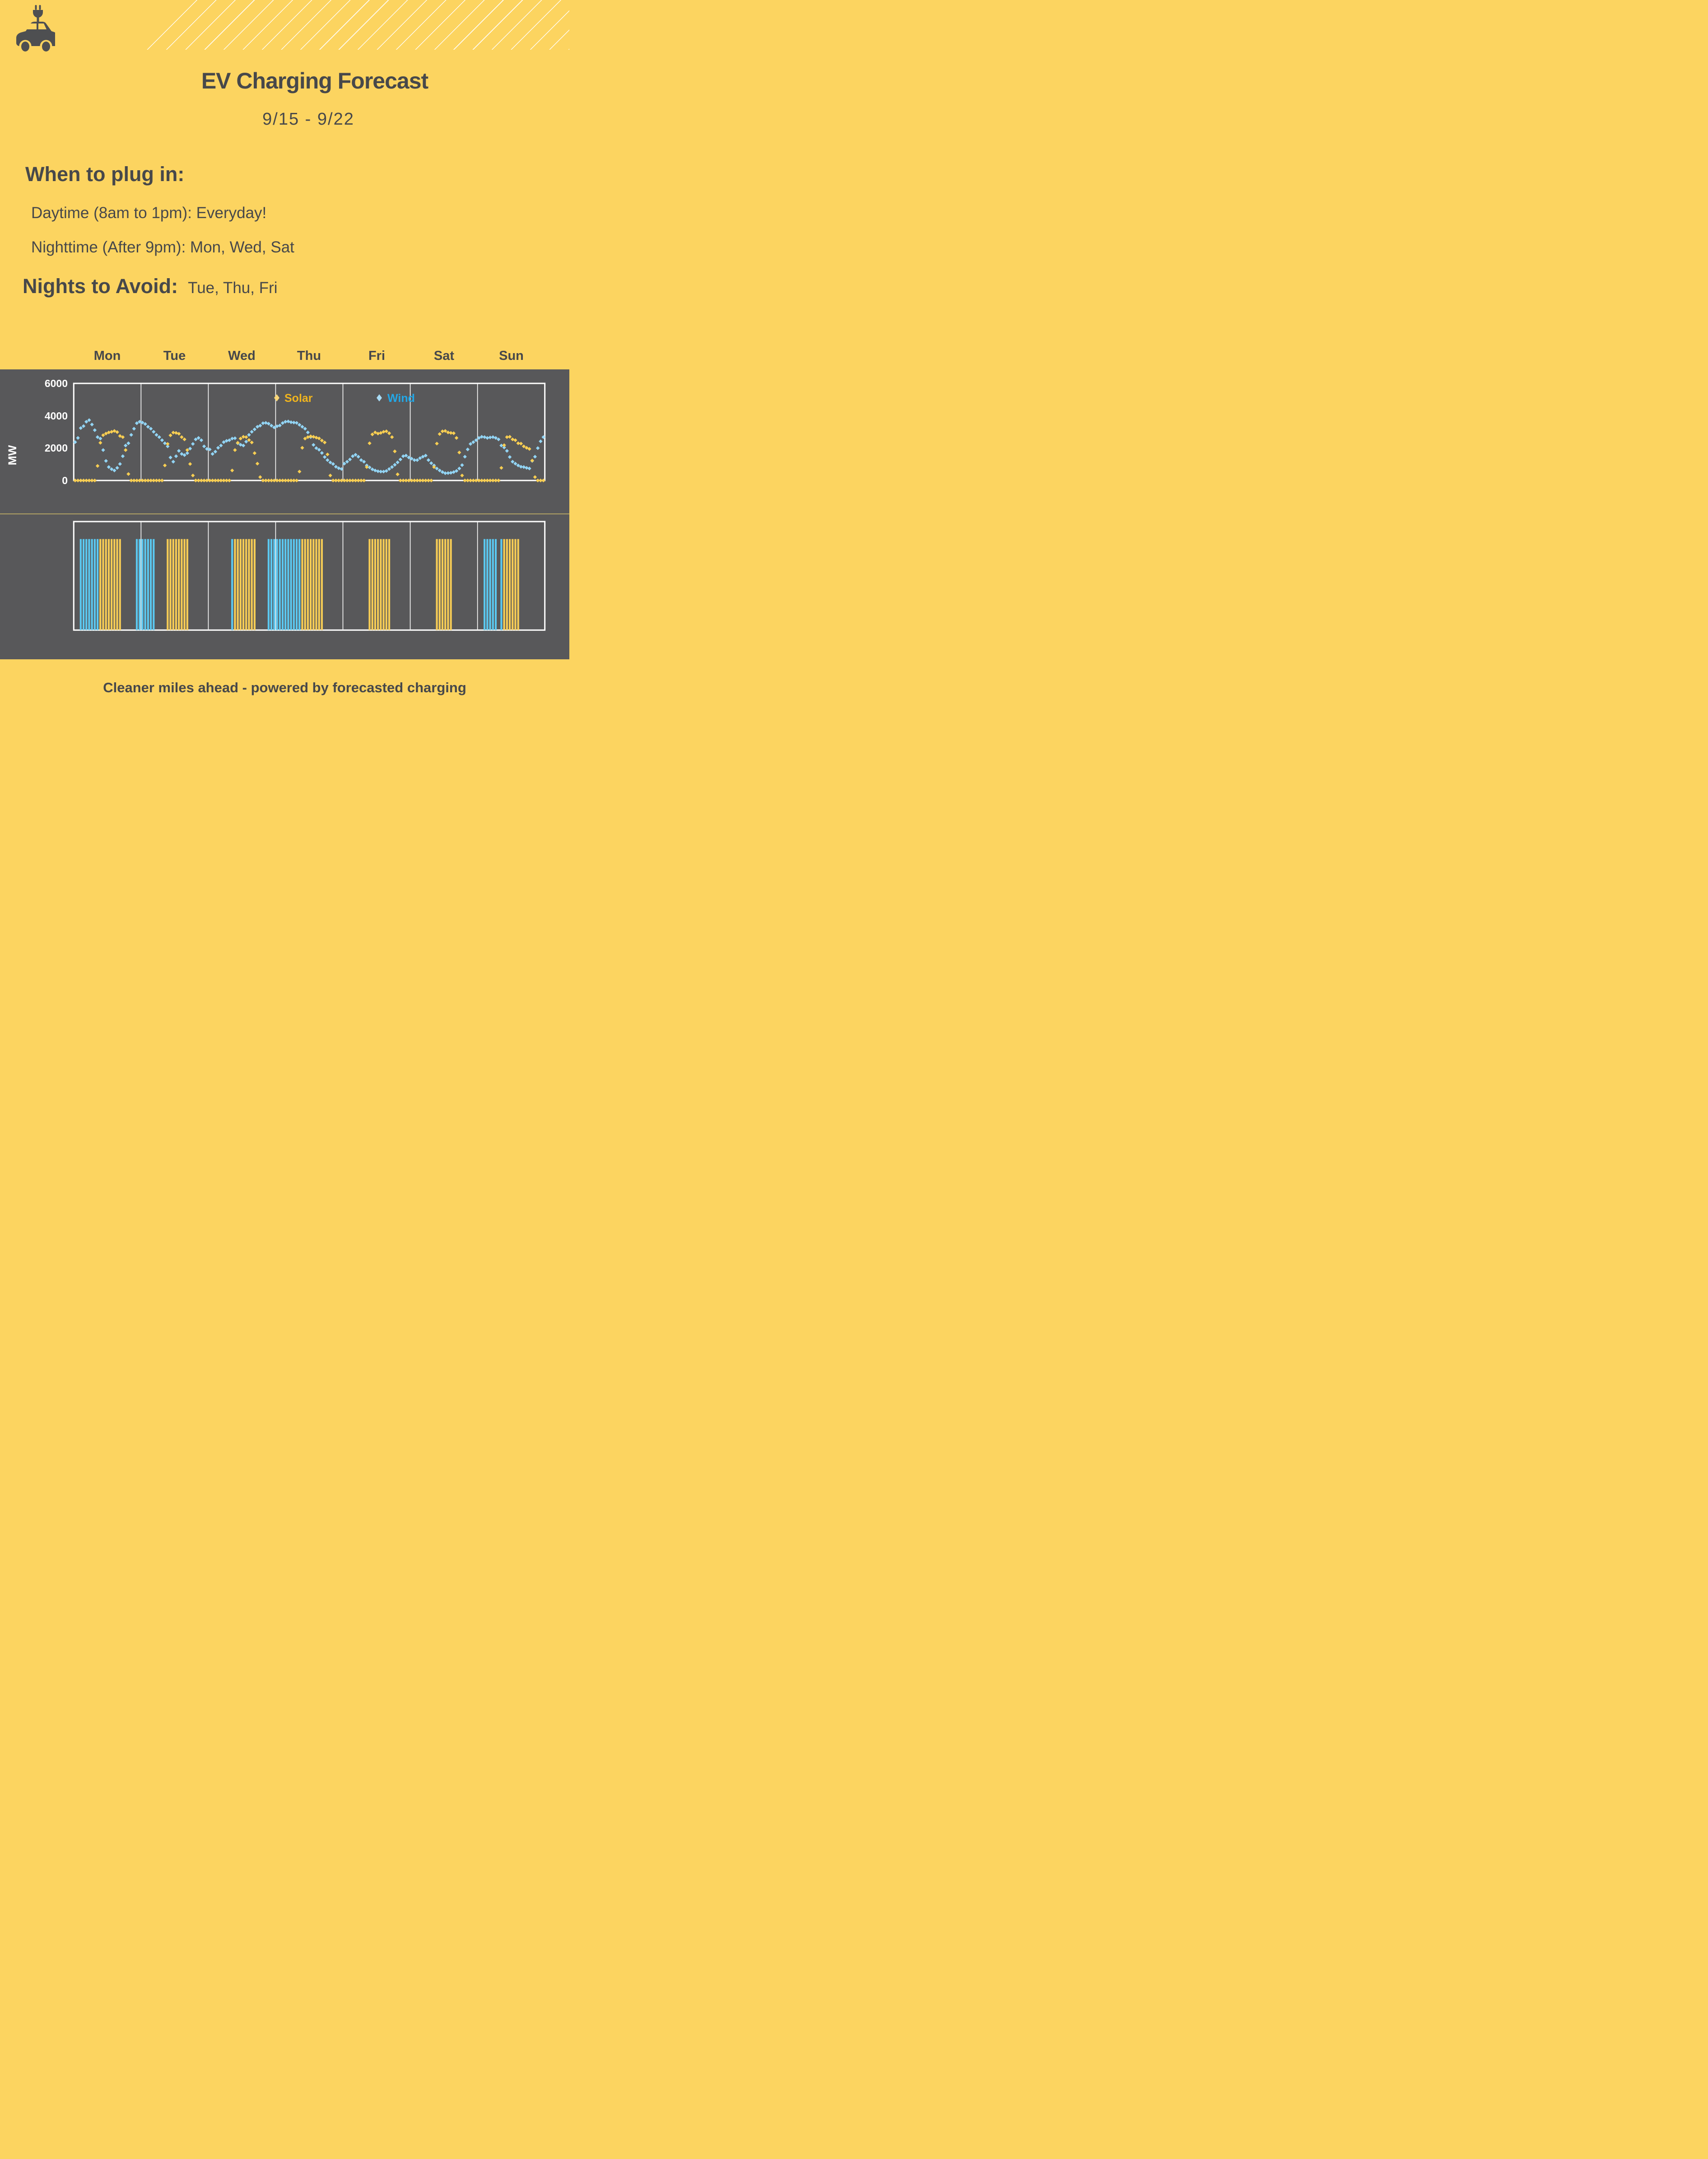  Describe the element at coordinates (285, 357) in the screenshot. I see `day-label-row: Mon Tue Wed Thu Fri Sat Sun` at that location.